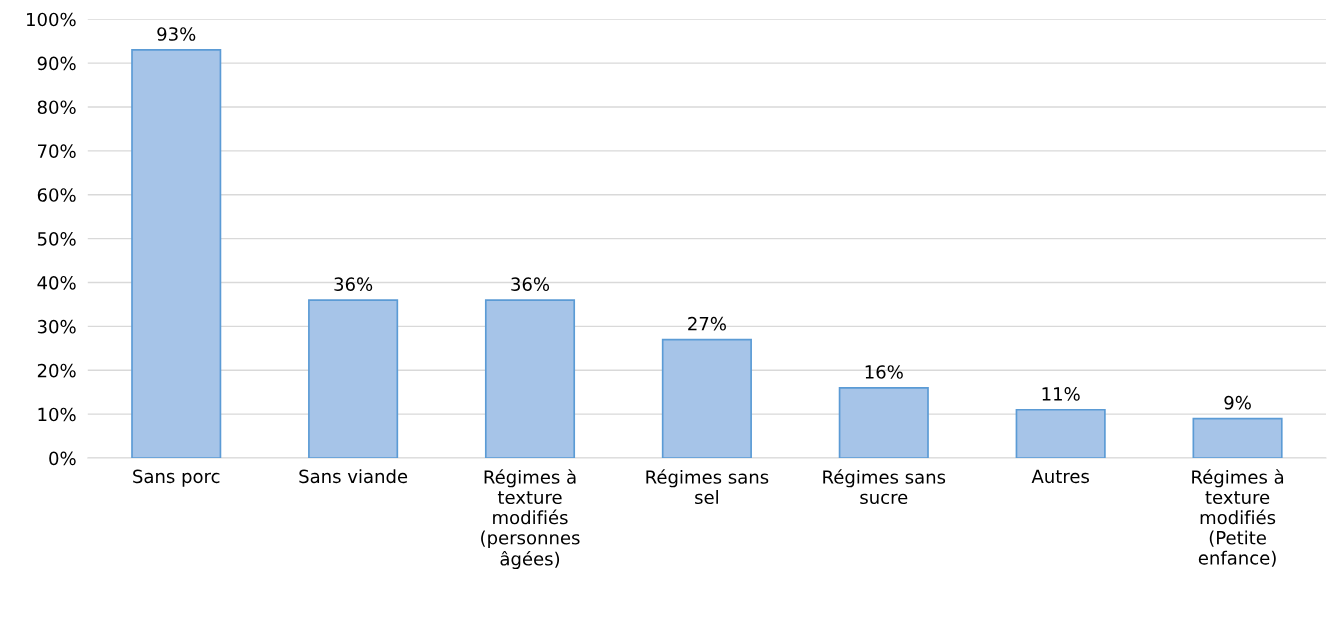 The height and width of the screenshot is (619, 1330). Describe the element at coordinates (57, 151) in the screenshot. I see `y-tick-label: 70%` at that location.